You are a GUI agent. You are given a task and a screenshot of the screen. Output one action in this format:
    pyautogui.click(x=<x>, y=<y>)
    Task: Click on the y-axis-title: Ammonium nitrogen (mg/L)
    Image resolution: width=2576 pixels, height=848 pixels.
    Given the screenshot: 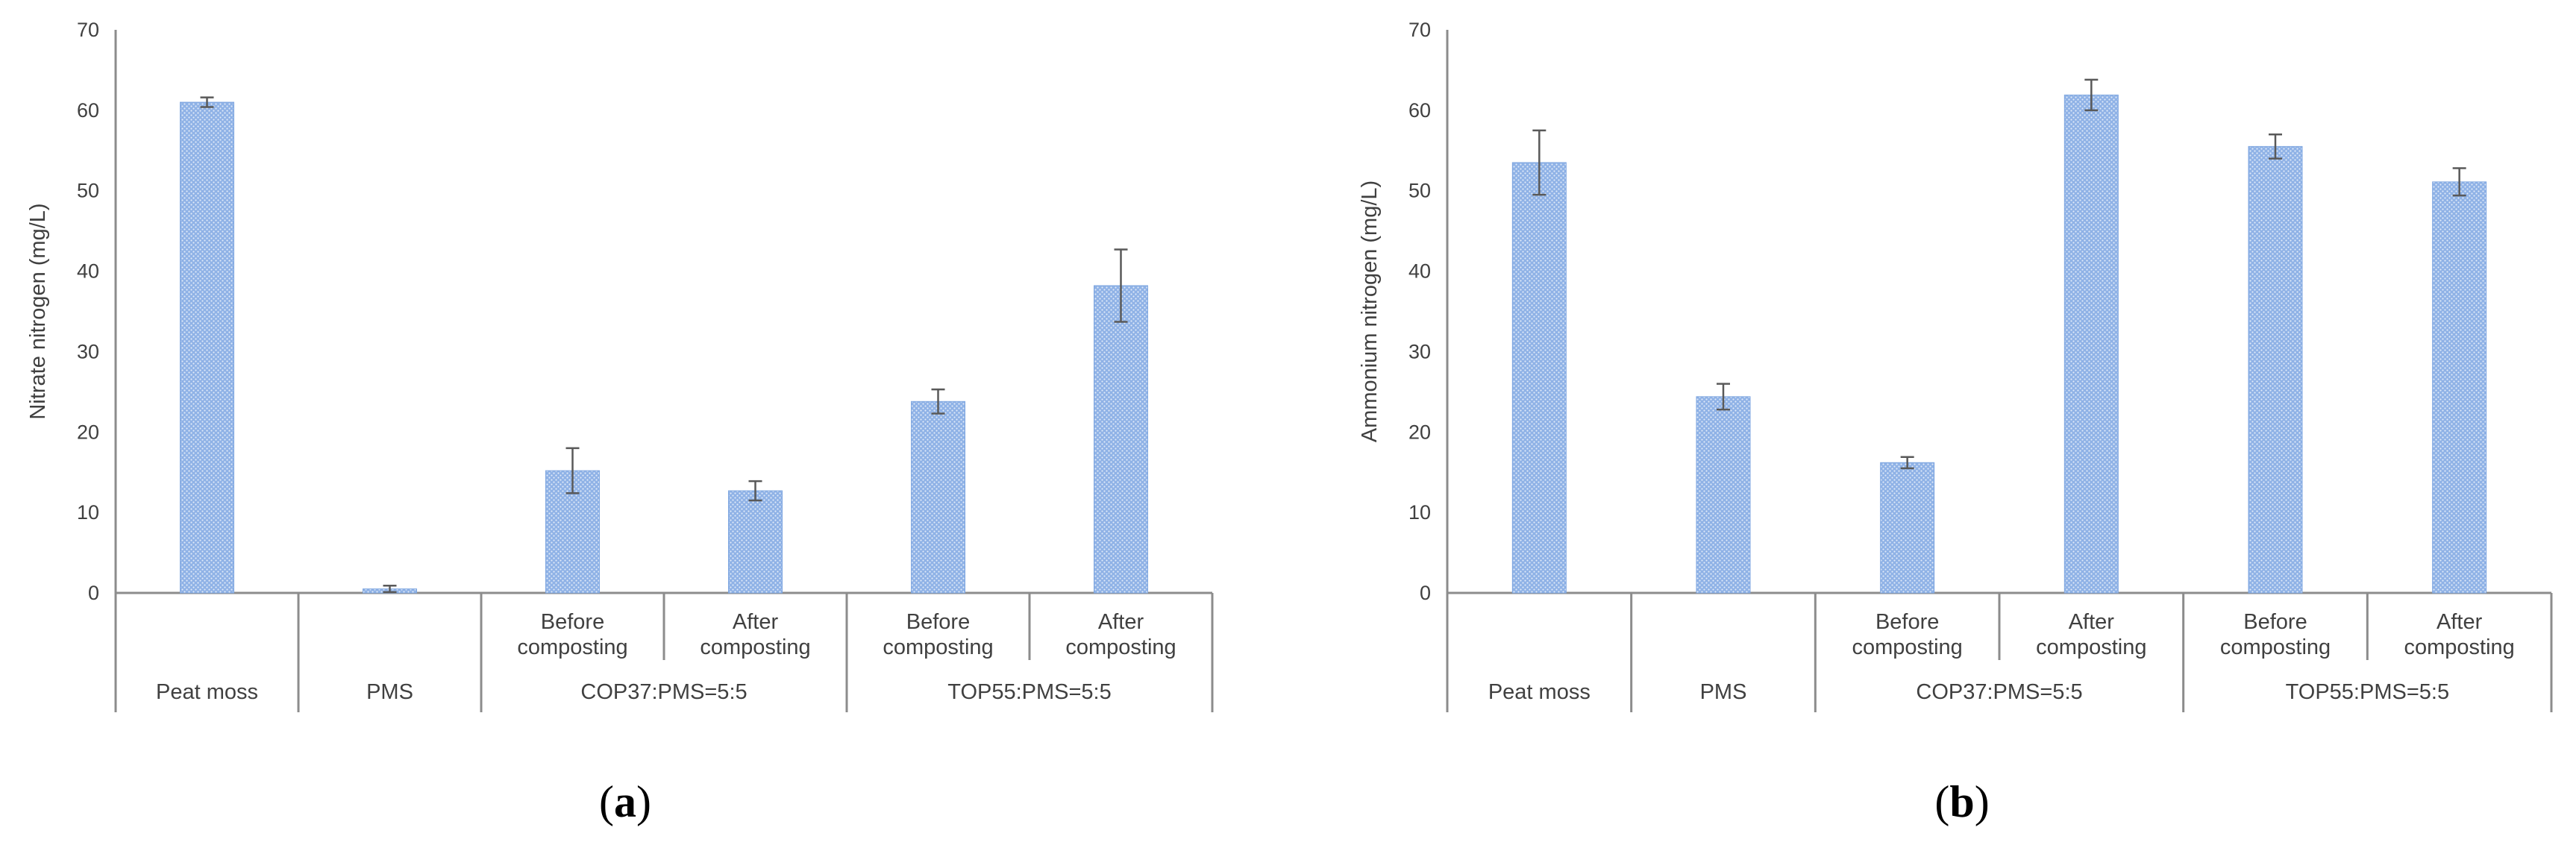 What is the action you would take?
    pyautogui.click(x=1370, y=311)
    